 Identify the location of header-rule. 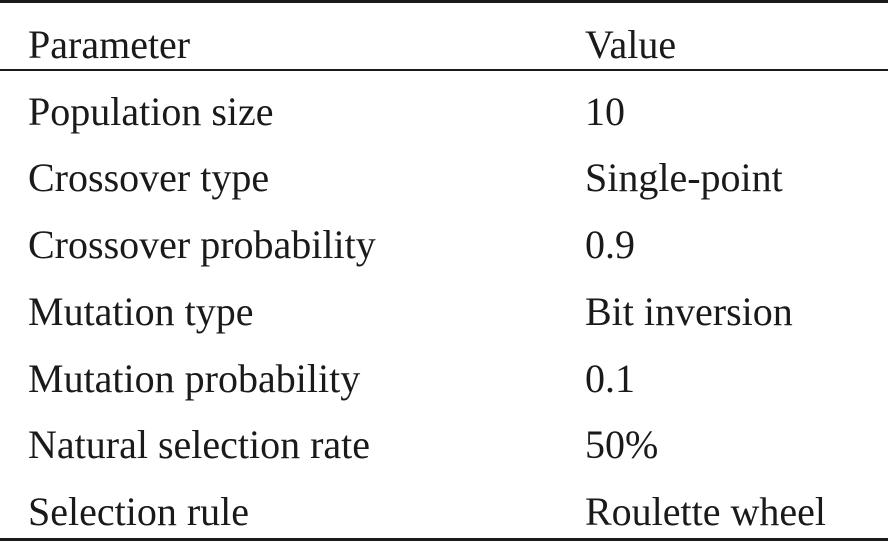
(444, 70).